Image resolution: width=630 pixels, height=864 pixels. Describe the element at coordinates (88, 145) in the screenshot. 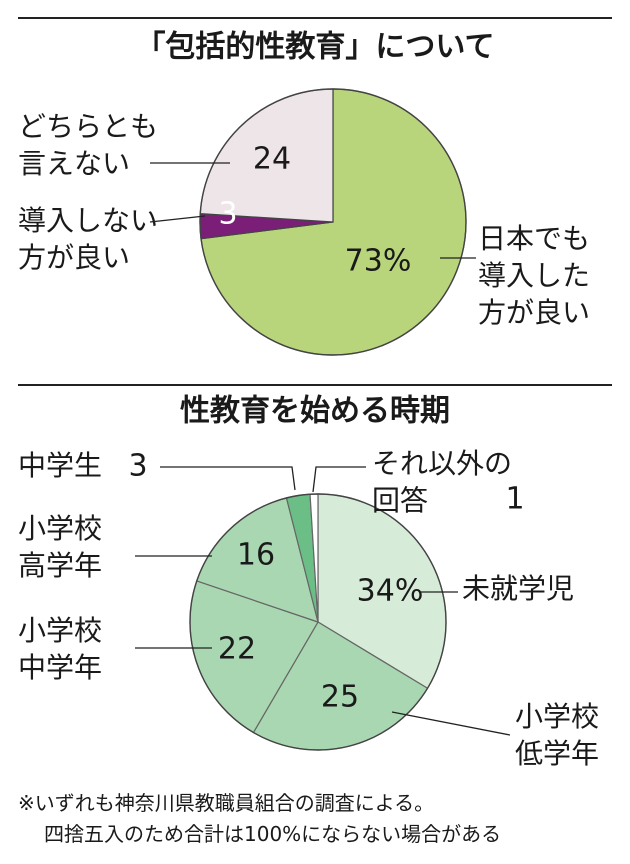

I see `category-label: どちらとも言えない` at that location.